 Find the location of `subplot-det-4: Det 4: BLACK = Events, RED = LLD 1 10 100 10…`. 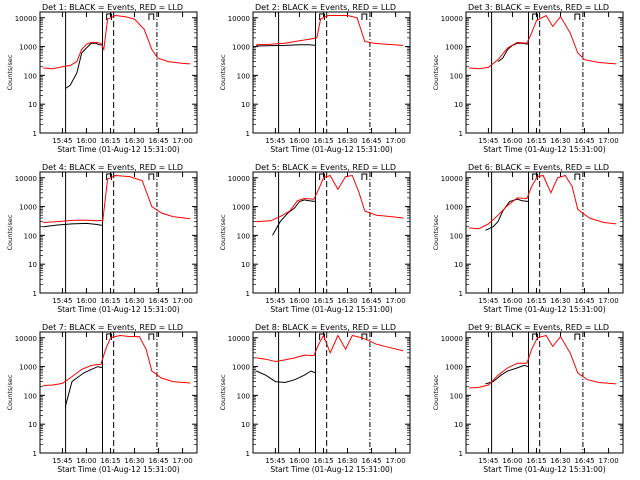

subplot-det-4: Det 4: BLACK = Events, RED = LLD 1 10 100 10… is located at coordinates (102, 238).